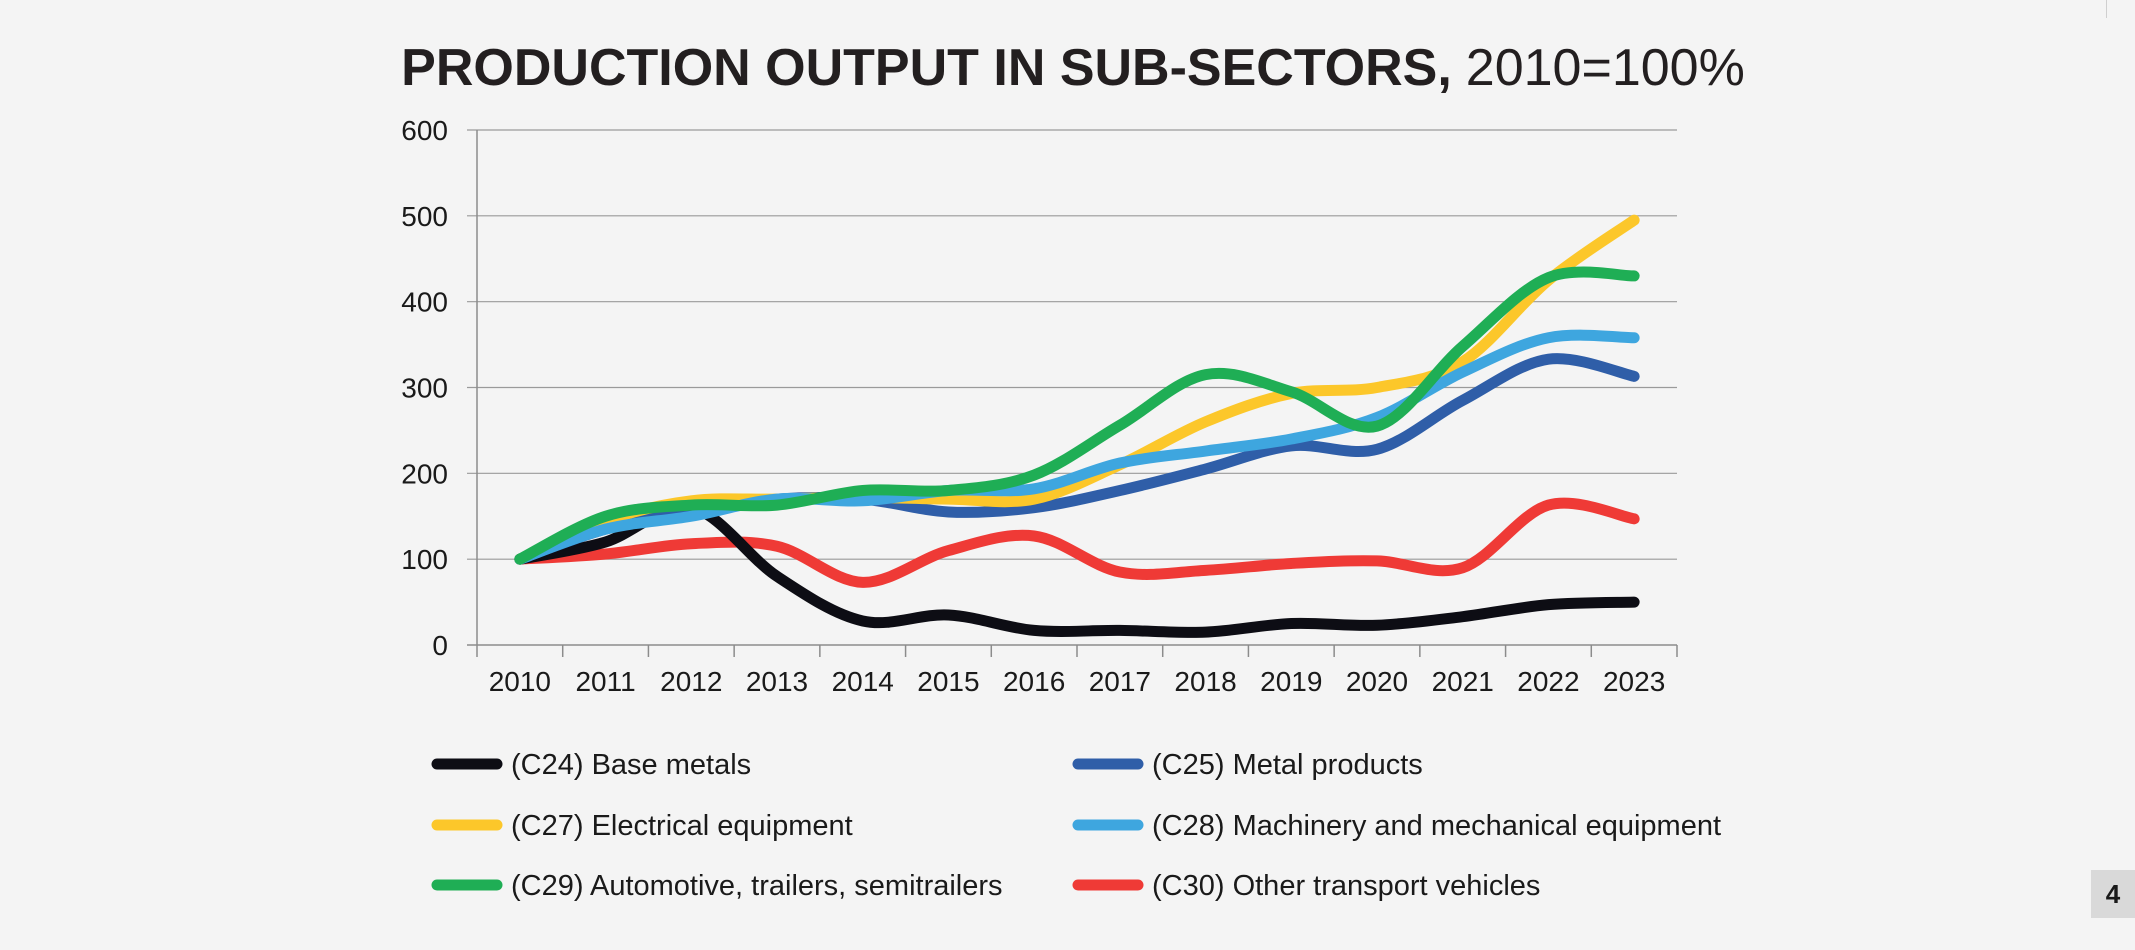 This screenshot has height=950, width=2135. I want to click on legend-label: (C27) Electrical equipment, so click(682, 826).